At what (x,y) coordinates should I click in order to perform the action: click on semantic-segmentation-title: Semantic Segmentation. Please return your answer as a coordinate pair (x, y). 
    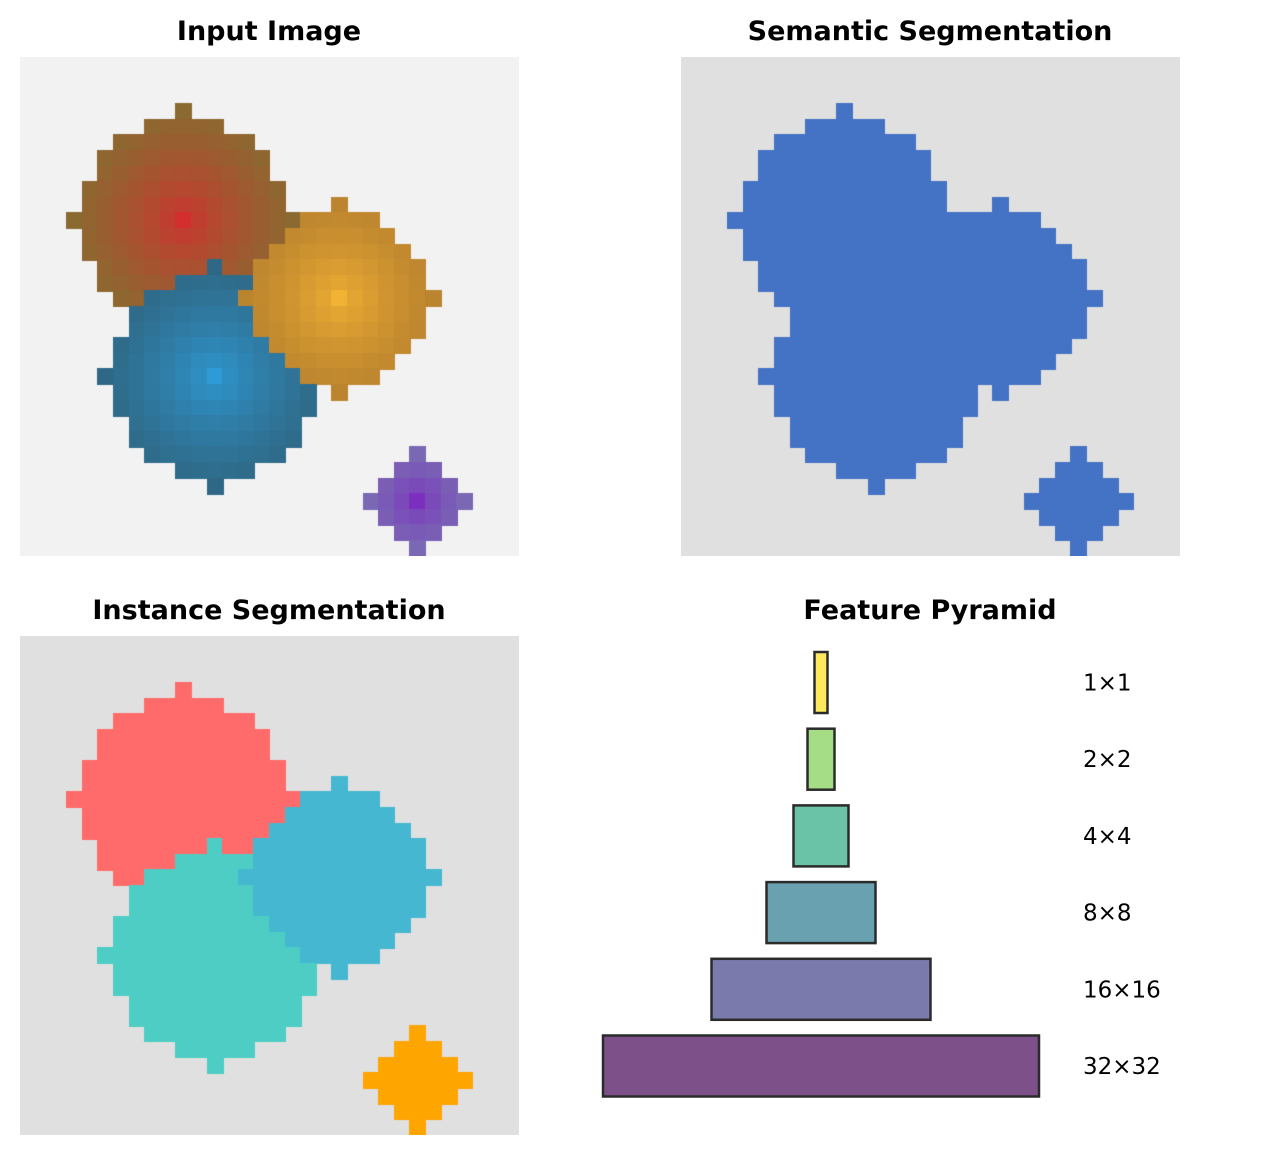
    Looking at the image, I should click on (930, 31).